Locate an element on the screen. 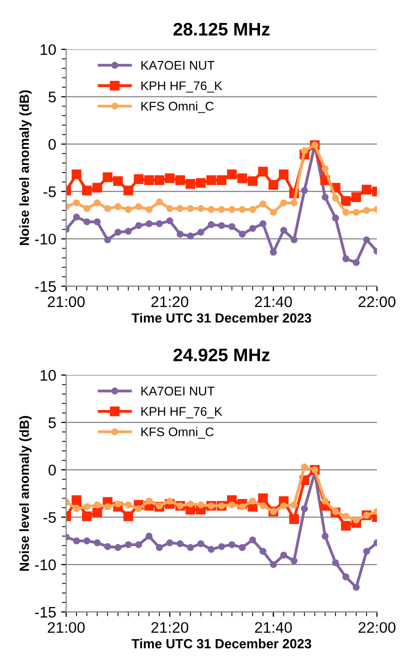 This screenshot has width=401, height=658. chart-title: 28.125 MHz is located at coordinates (222, 29).